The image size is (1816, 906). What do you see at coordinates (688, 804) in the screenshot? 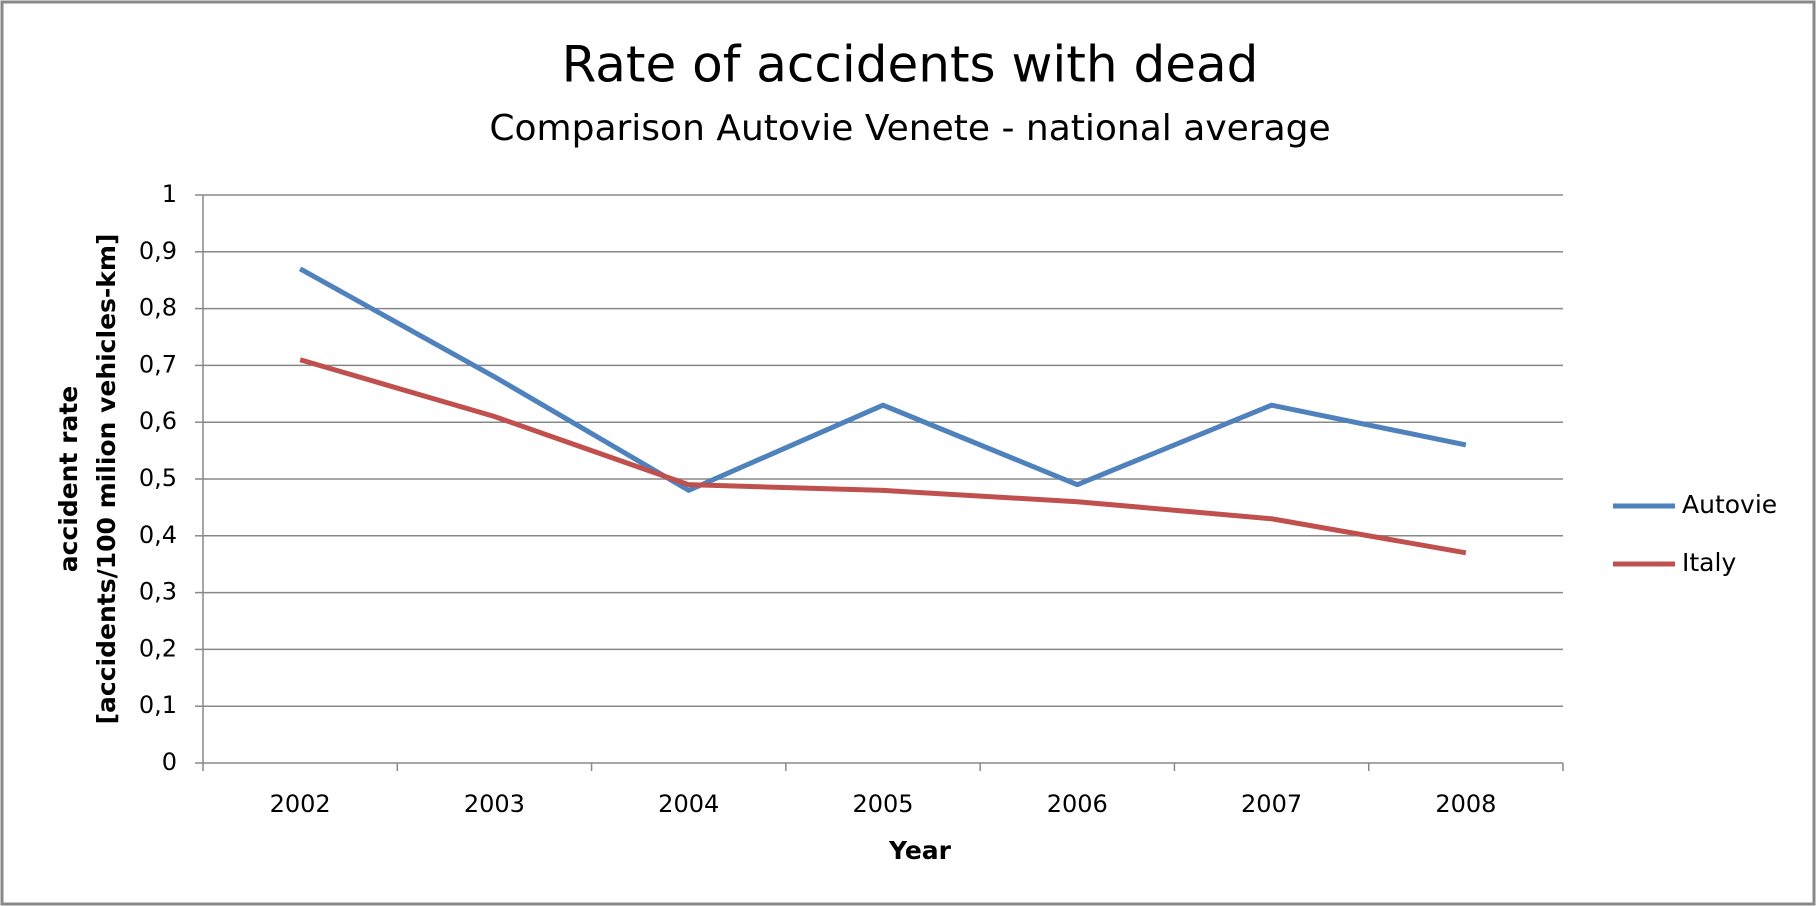
I see `x-tick-label: 2004` at bounding box center [688, 804].